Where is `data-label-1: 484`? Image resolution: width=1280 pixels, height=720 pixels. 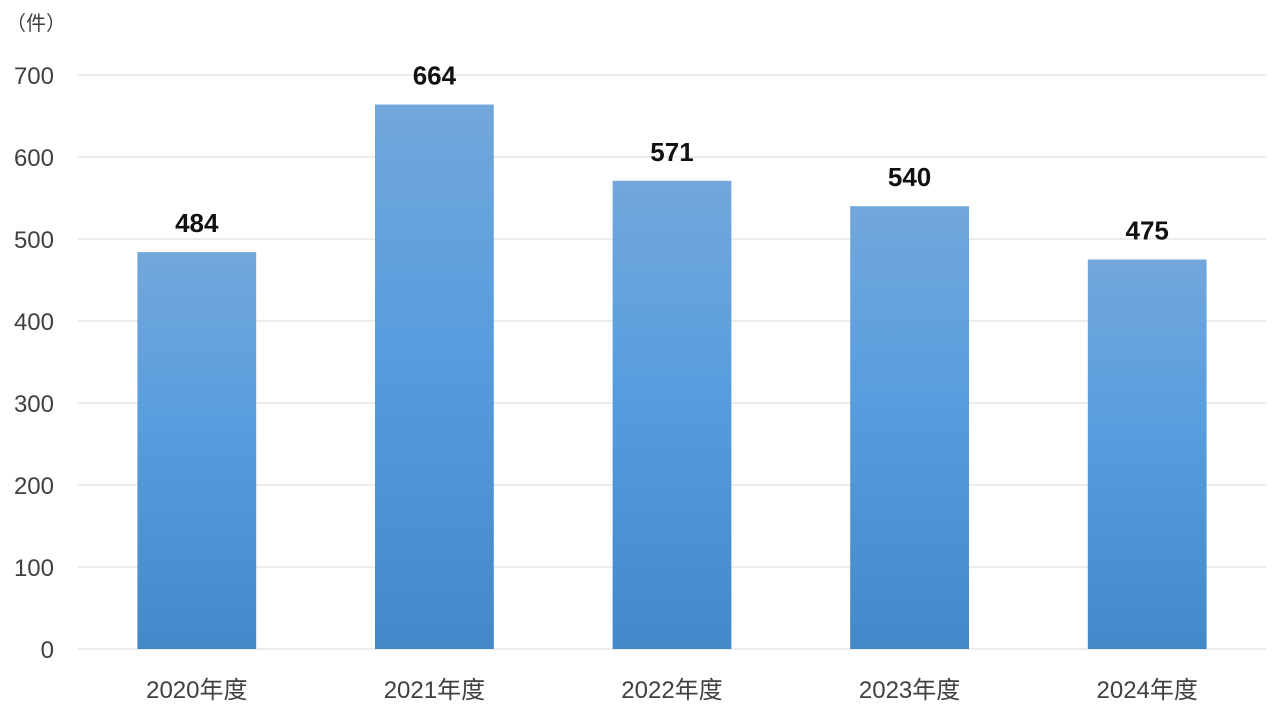 data-label-1: 484 is located at coordinates (197, 223).